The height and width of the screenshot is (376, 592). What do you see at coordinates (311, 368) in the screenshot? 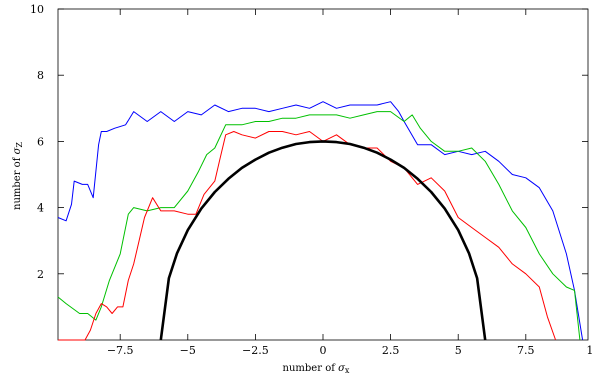
I see `x-axis-title-prefix: number of` at bounding box center [311, 368].